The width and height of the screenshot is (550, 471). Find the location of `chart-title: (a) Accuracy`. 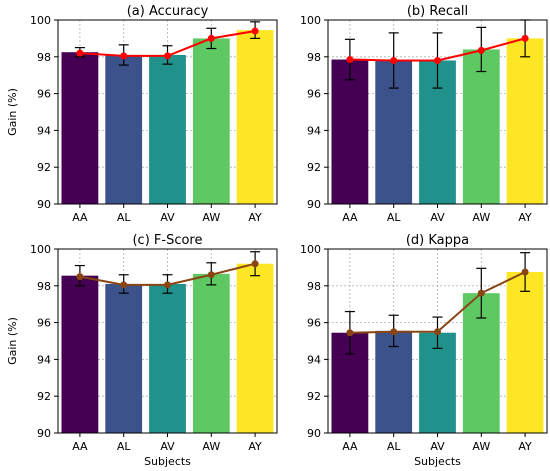

chart-title: (a) Accuracy is located at coordinates (168, 11).